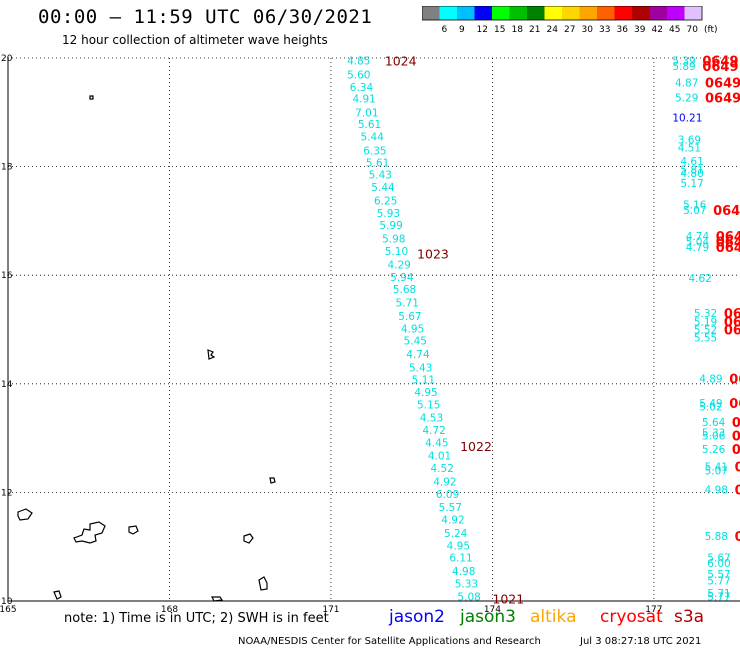 Image resolution: width=740 pixels, height=650 pixels. Describe the element at coordinates (205, 17) in the screenshot. I see `map-title: 00:00 — 11:59 UTC 06/30/2021` at that location.